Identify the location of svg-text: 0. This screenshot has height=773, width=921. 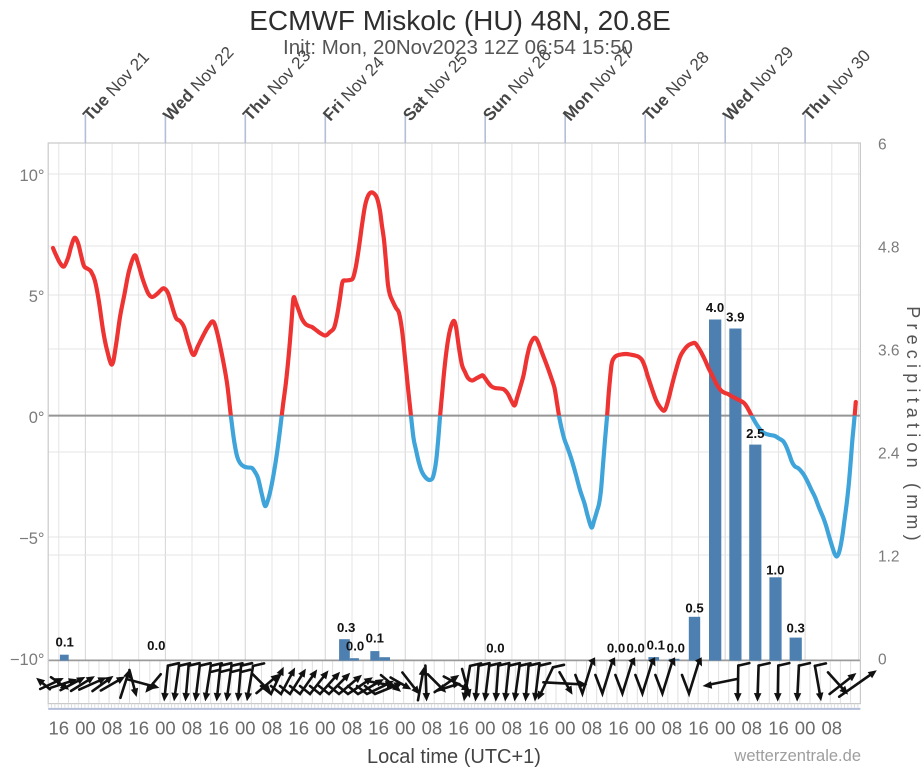
(882, 660).